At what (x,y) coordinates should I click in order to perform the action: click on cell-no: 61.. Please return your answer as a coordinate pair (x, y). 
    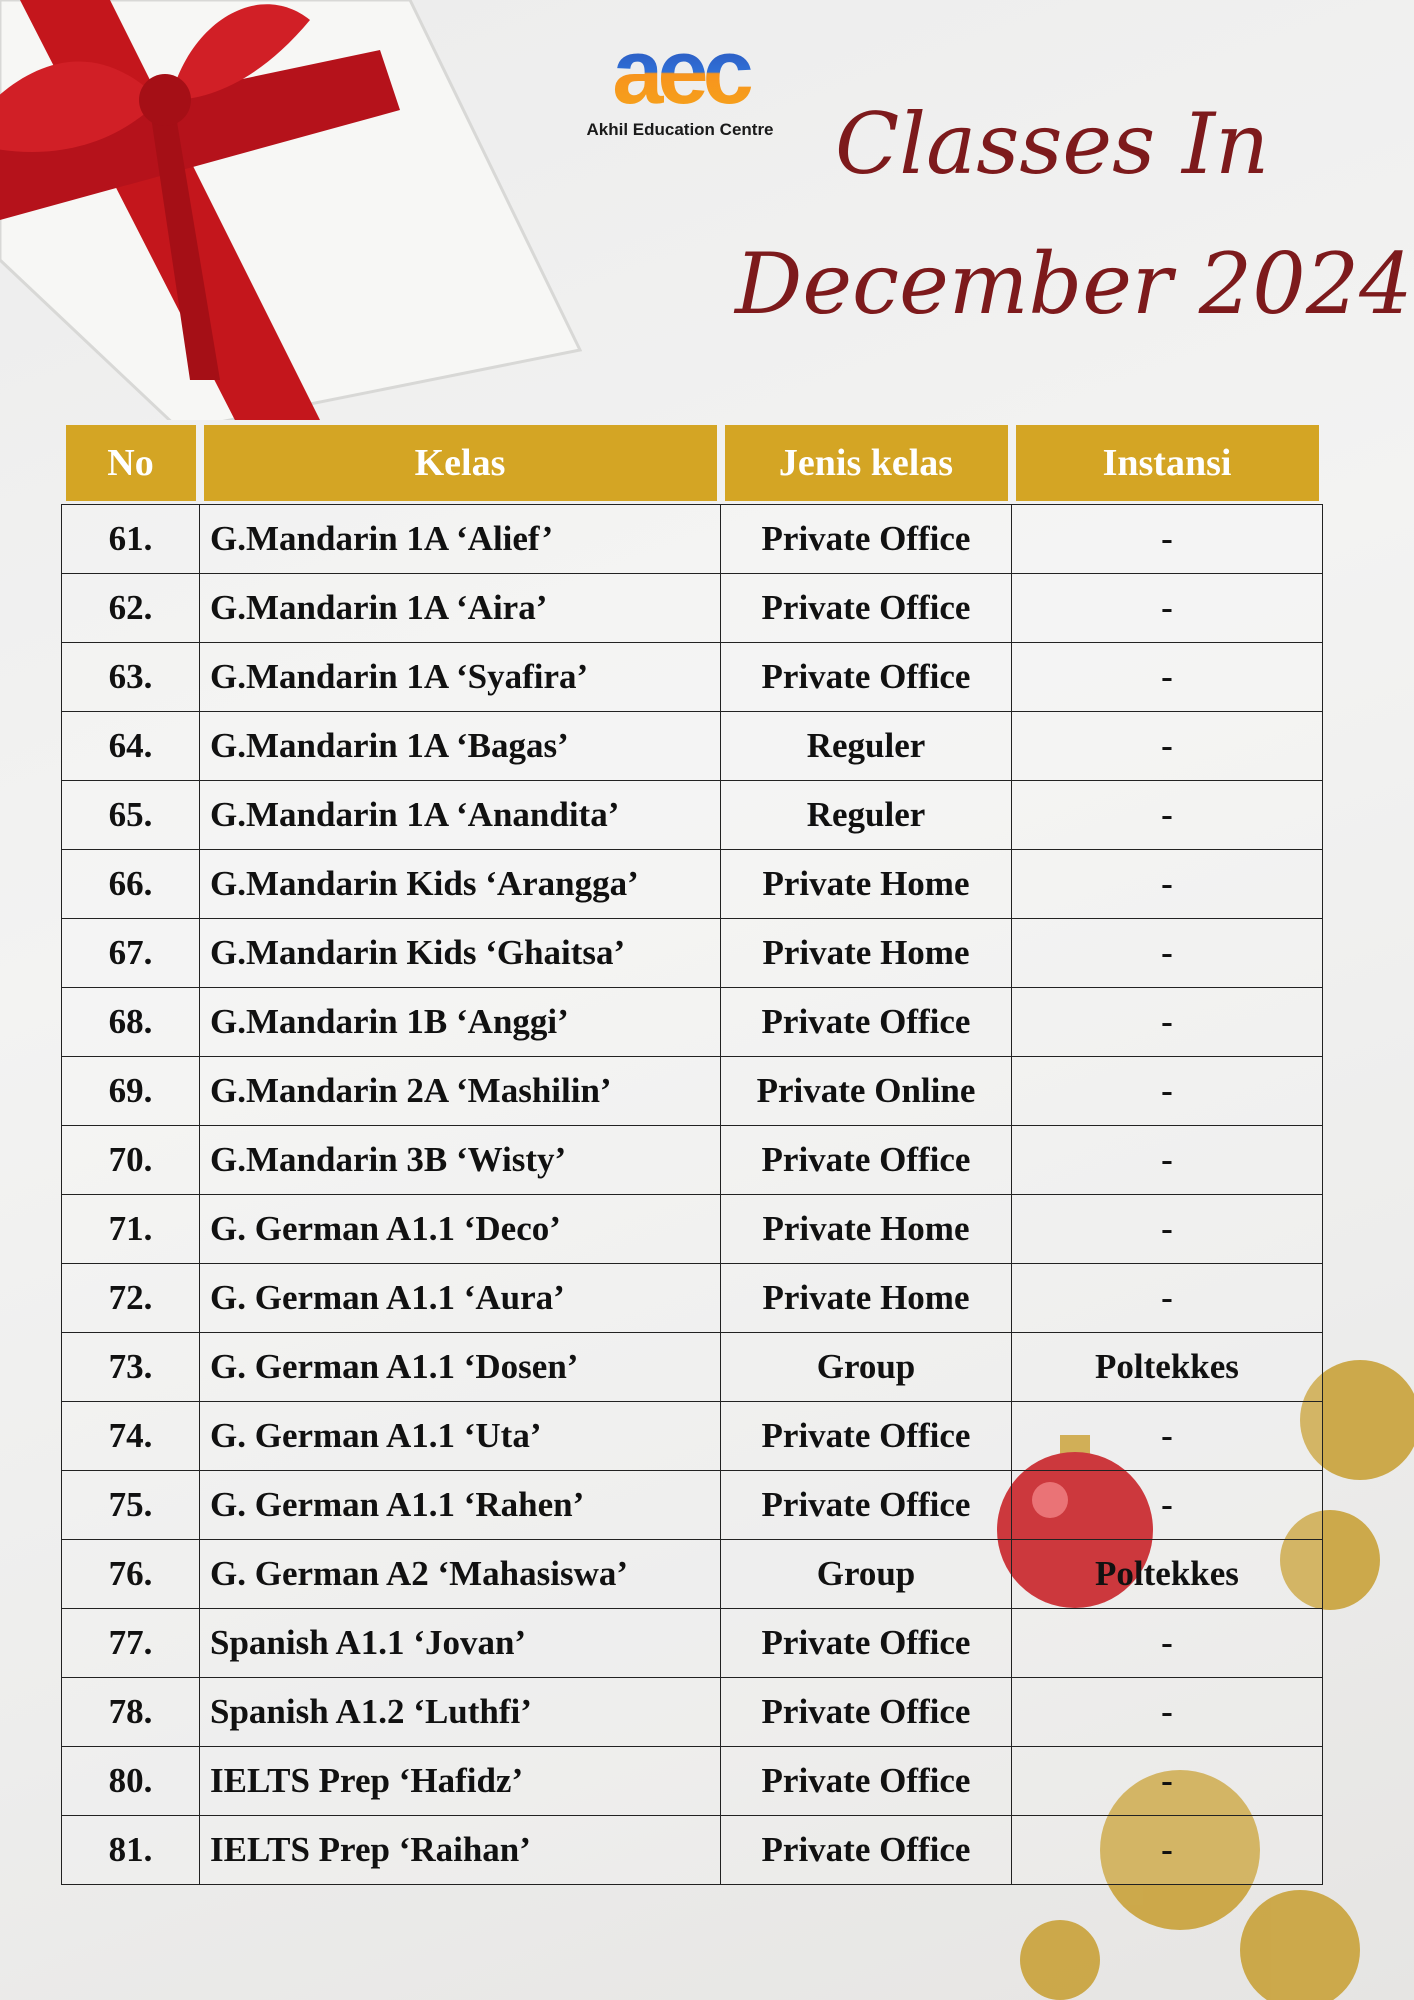
    Looking at the image, I should click on (130, 539).